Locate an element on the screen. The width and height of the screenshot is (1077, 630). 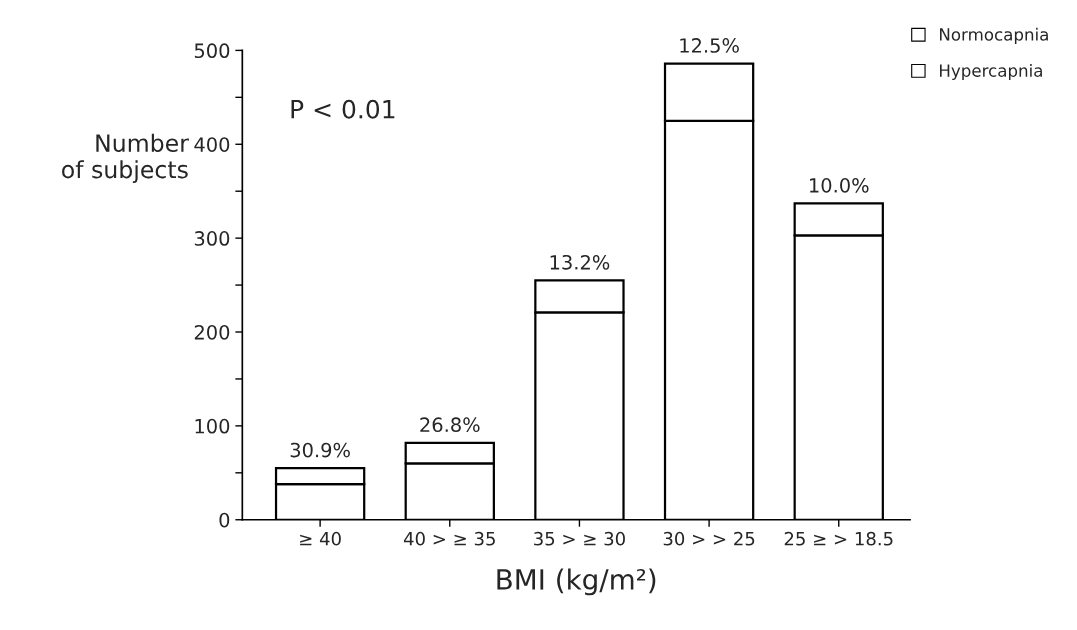
legend-label: Hypercapnia is located at coordinates (991, 72).